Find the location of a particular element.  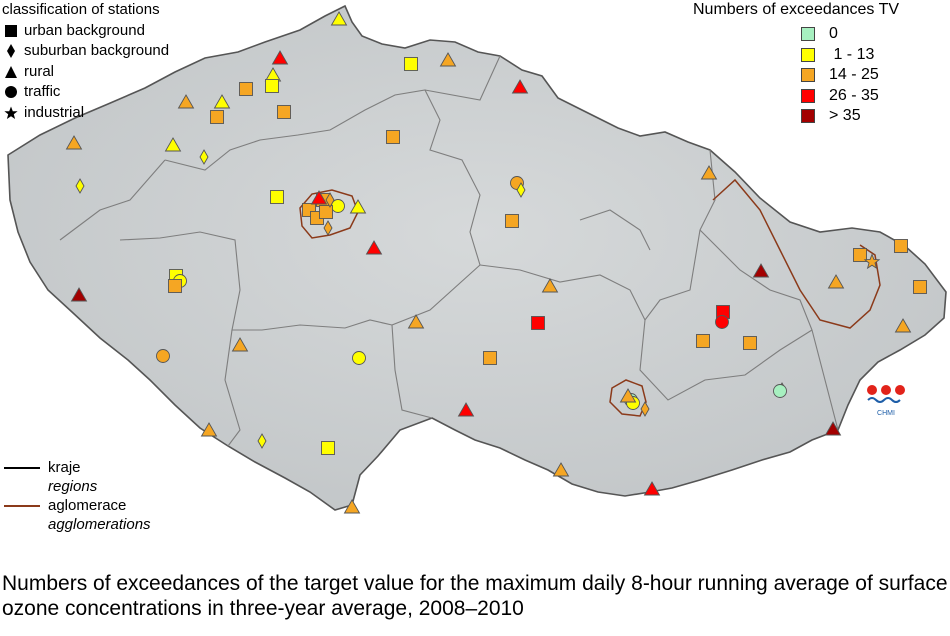

exceedance-legend-title: Numbers of exceedances TV is located at coordinates (796, 9).